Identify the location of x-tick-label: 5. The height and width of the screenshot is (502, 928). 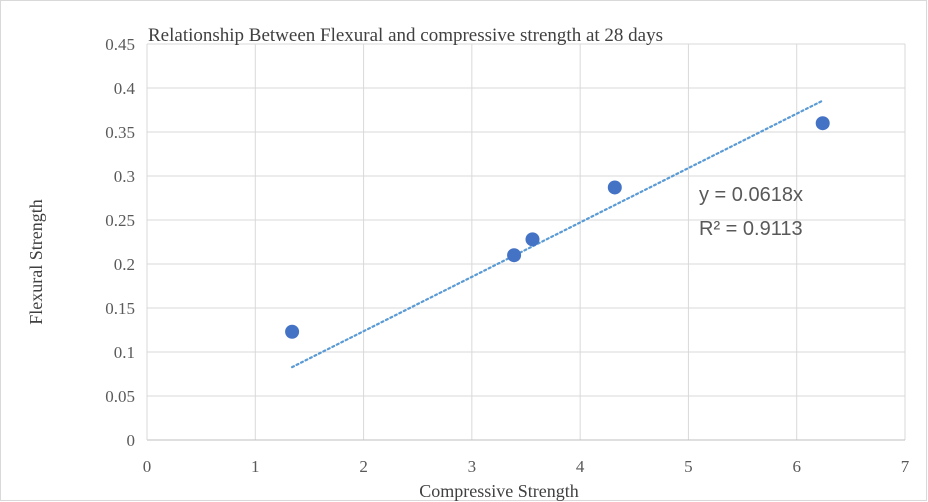
(688, 466).